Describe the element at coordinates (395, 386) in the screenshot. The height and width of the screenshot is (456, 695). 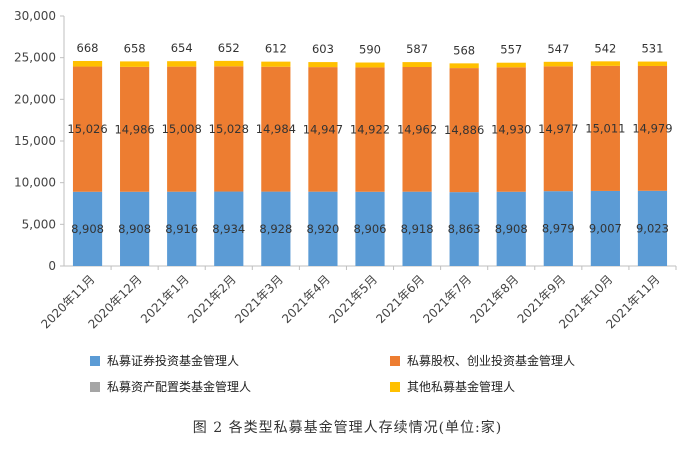
I see `legend-swatch-other` at that location.